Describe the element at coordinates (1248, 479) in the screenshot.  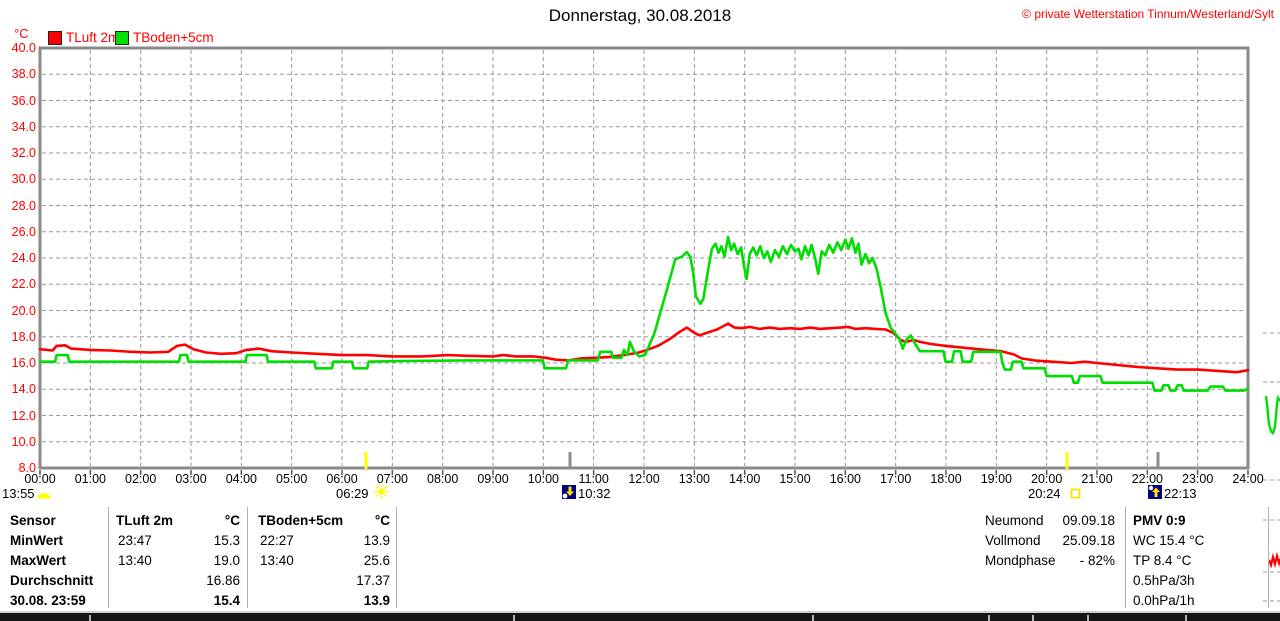
I see `x-axis-label: 24:00` at that location.